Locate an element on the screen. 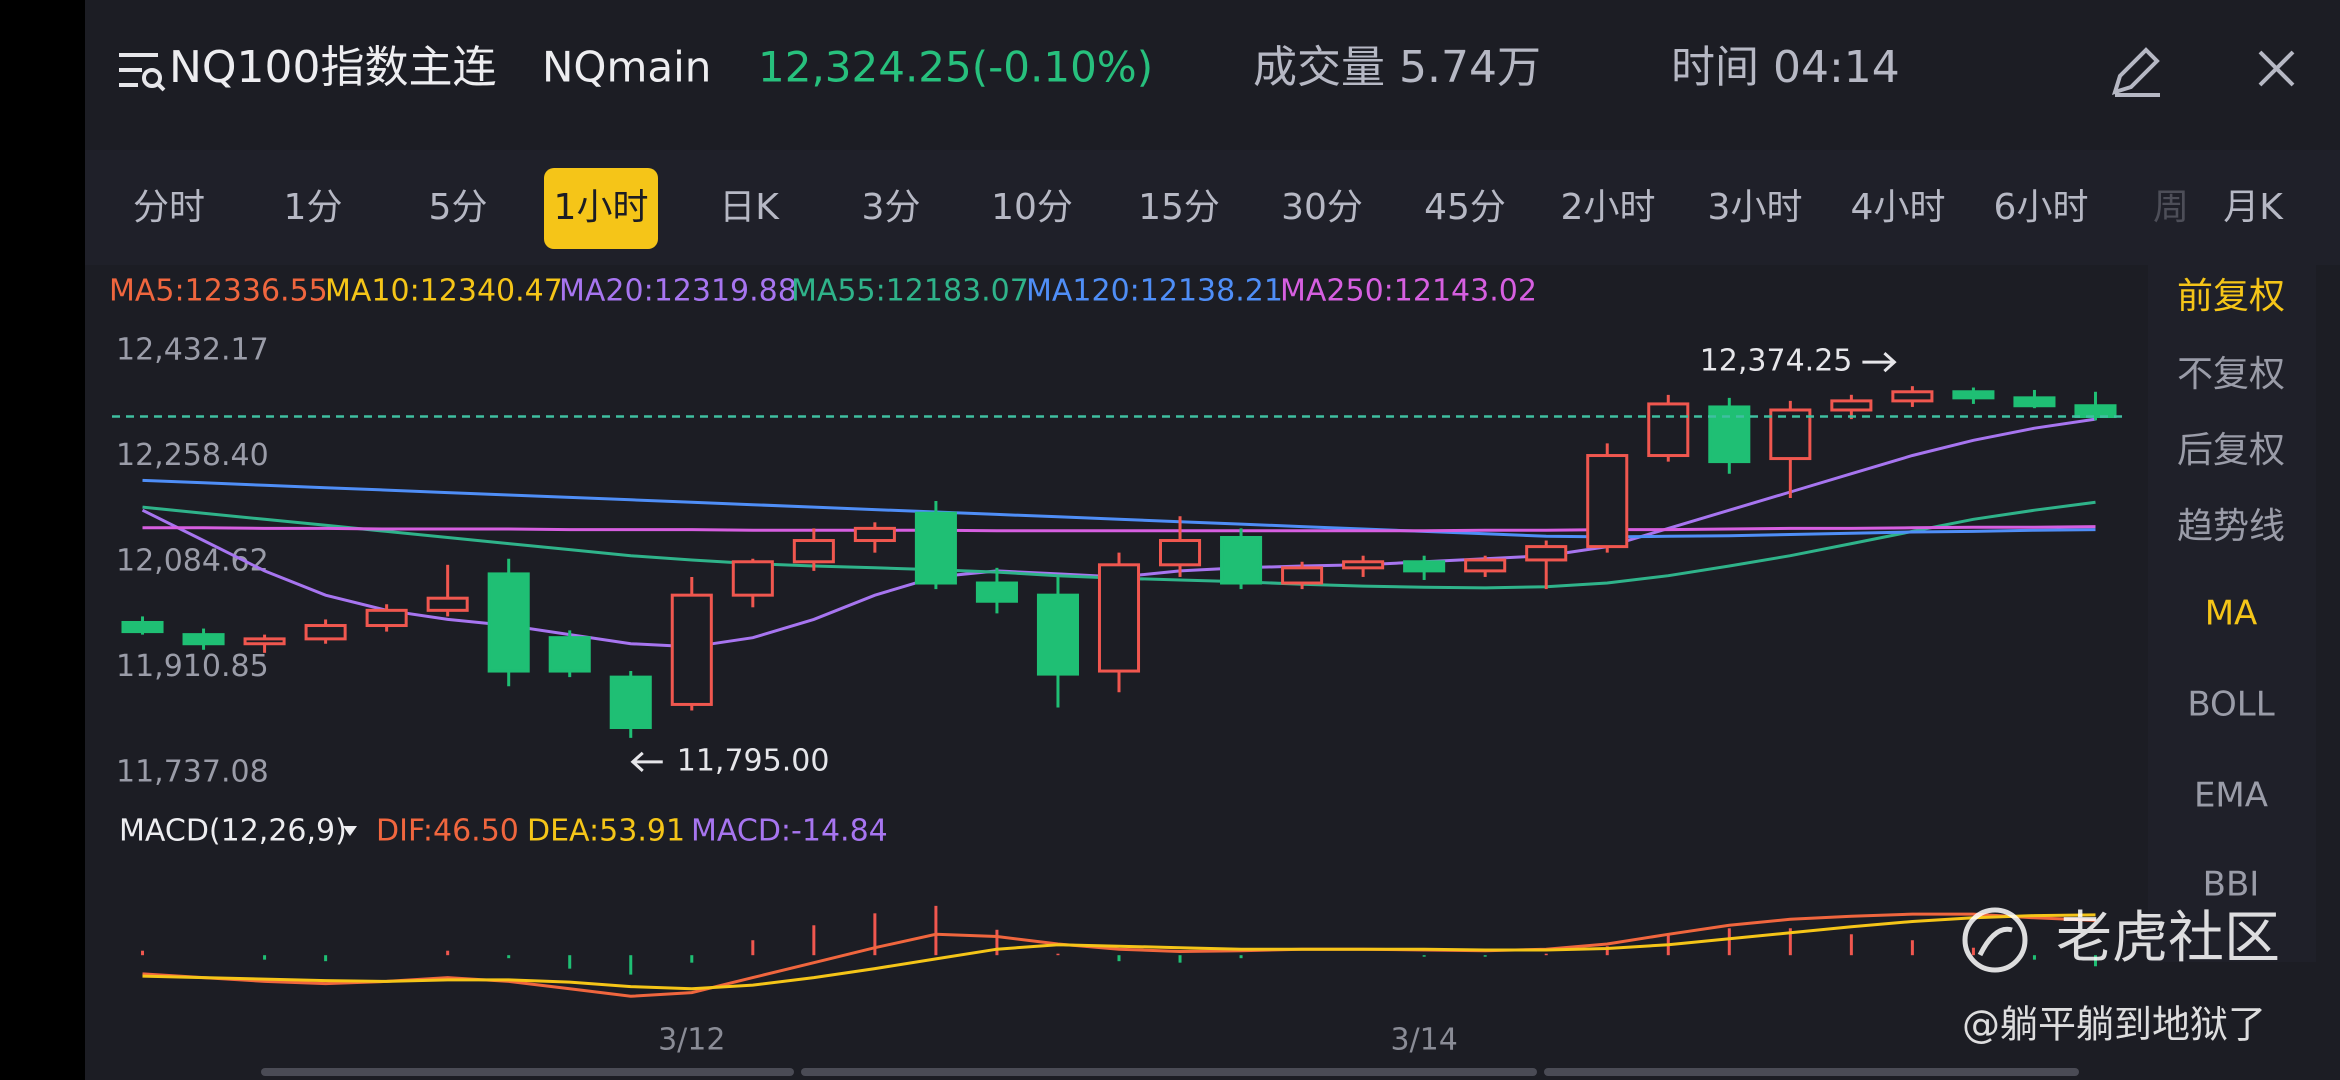 This screenshot has height=1080, width=2340. volume: 成交量 5.74万 is located at coordinates (1397, 67).